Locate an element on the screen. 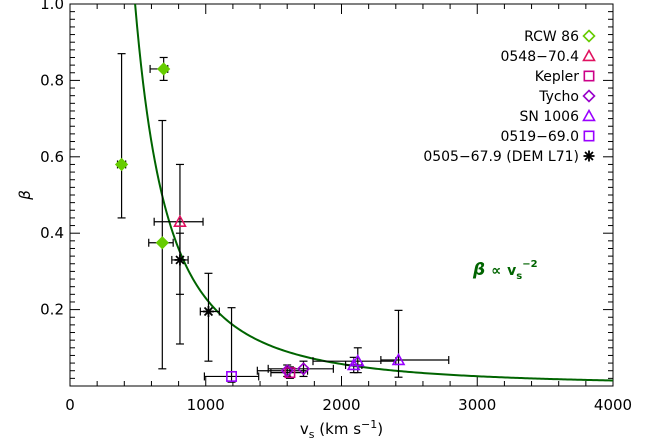  y-tick-label: 1.0 is located at coordinates (52, 6).